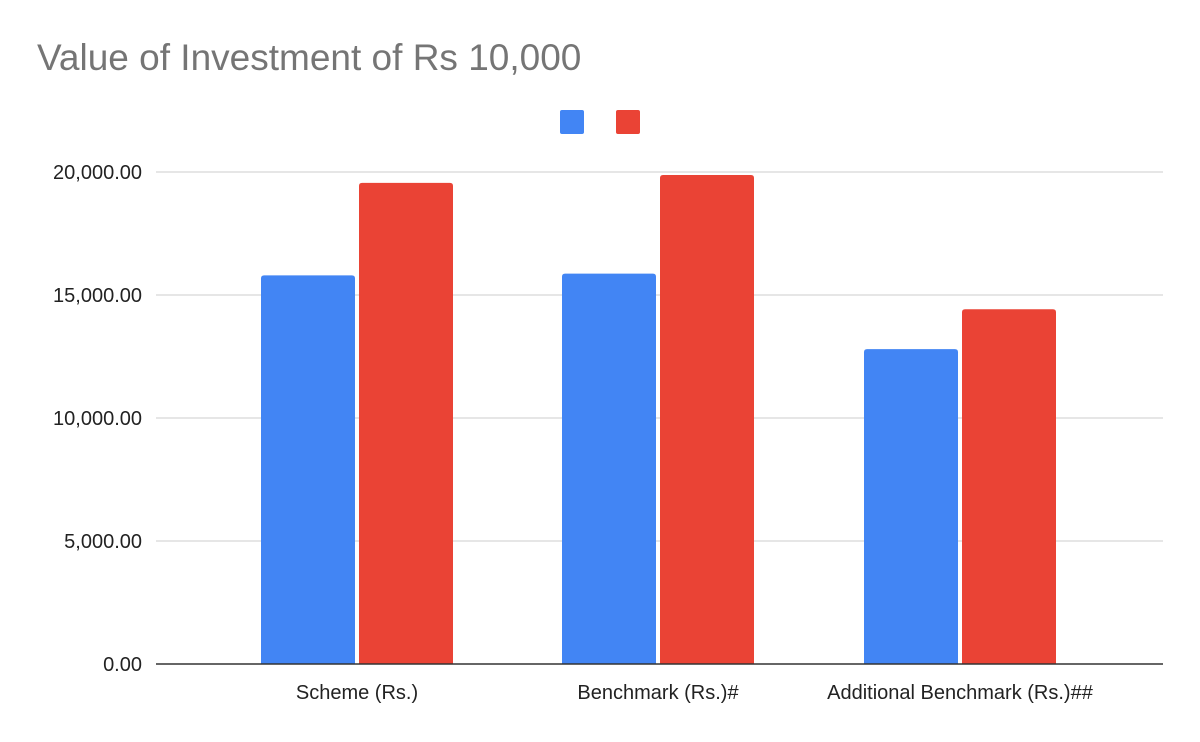  I want to click on legend, so click(600, 122).